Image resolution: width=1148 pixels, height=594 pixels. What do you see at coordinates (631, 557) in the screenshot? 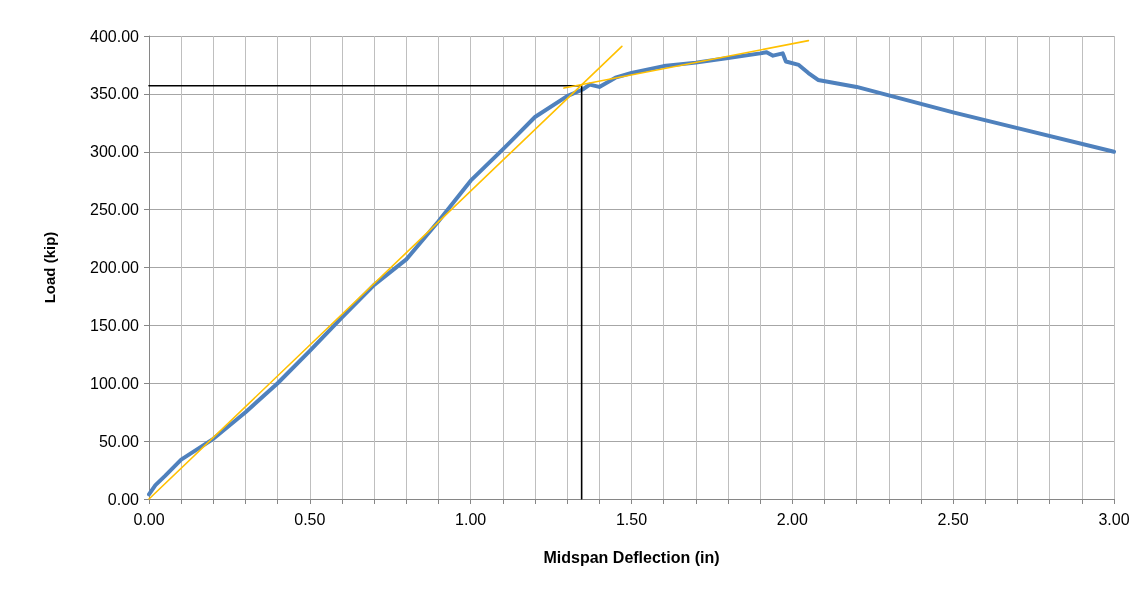
I see `x-axis-title: Midspan Deflection (in)` at bounding box center [631, 557].